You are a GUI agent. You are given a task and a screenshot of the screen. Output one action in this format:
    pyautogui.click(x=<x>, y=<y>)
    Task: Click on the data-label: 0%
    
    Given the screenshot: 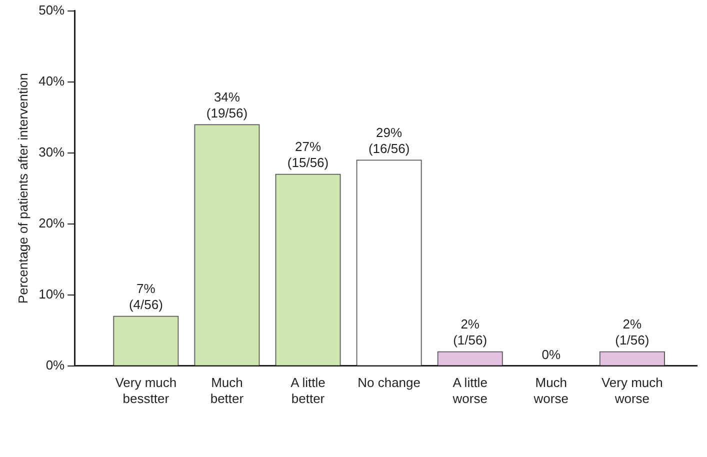 What is the action you would take?
    pyautogui.click(x=551, y=354)
    